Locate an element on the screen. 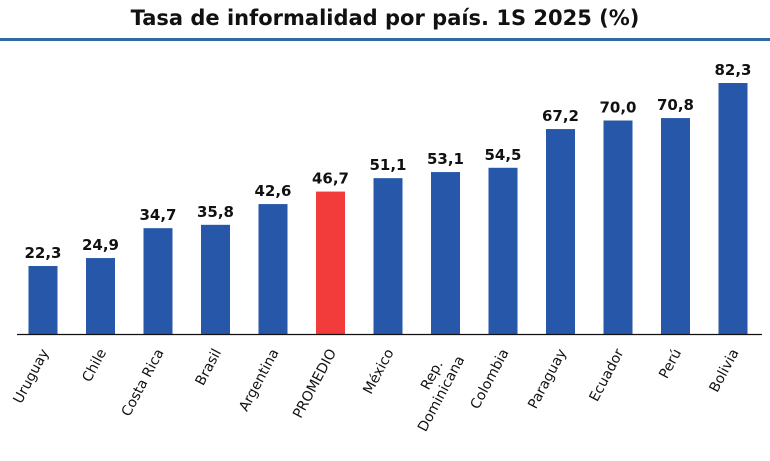  value-label-2: 34,7 is located at coordinates (157, 215).